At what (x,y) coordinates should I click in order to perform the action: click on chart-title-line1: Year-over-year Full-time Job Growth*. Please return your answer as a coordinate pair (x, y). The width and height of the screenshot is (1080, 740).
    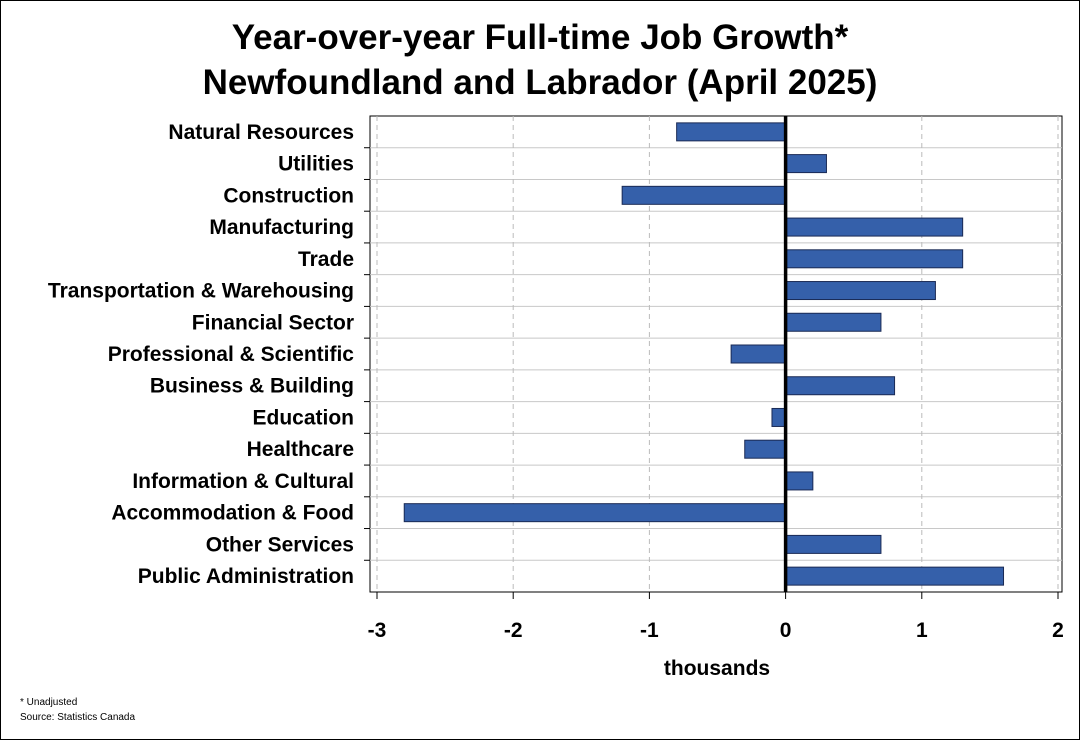
    Looking at the image, I should click on (540, 37).